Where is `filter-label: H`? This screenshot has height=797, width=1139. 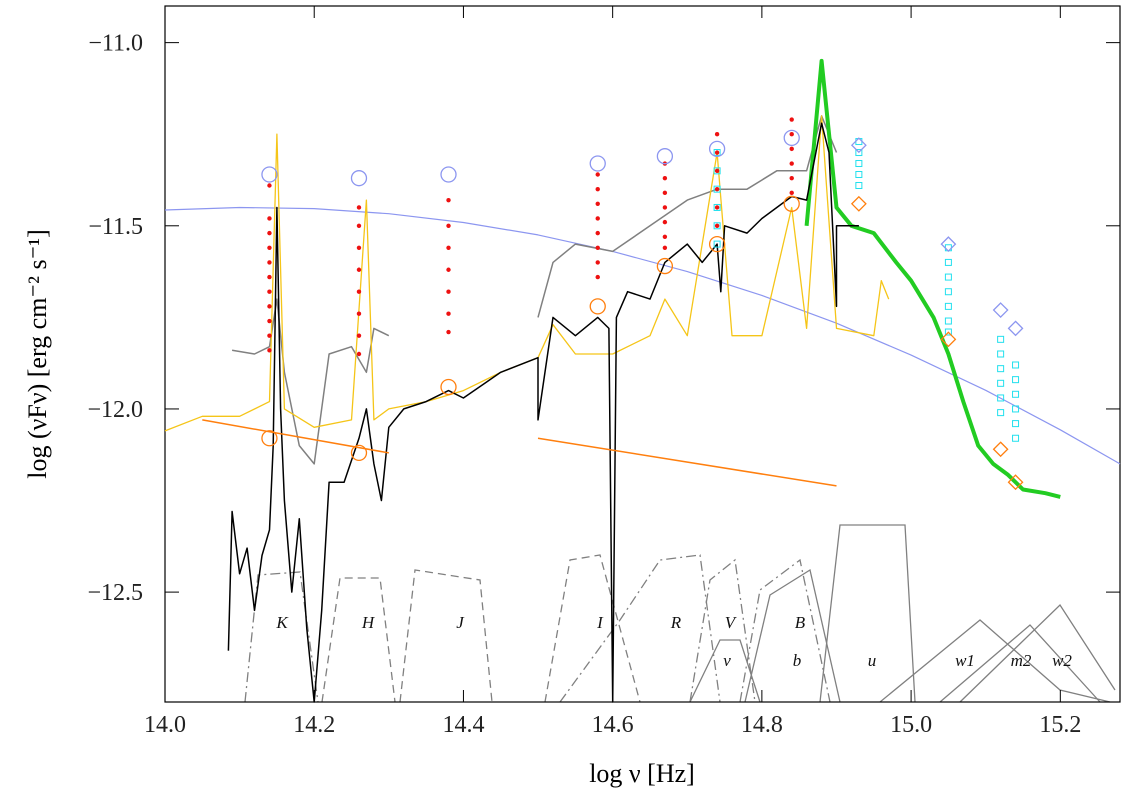
filter-label: H is located at coordinates (368, 622).